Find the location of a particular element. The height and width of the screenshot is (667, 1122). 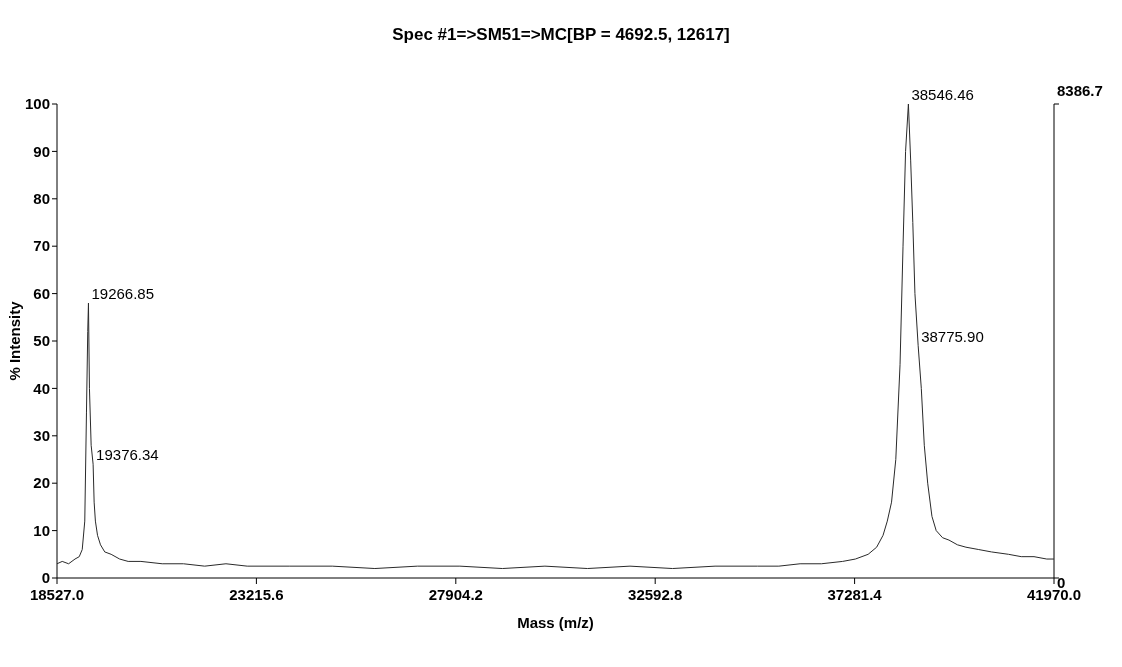

y2-tick-label: 0 is located at coordinates (1061, 582).